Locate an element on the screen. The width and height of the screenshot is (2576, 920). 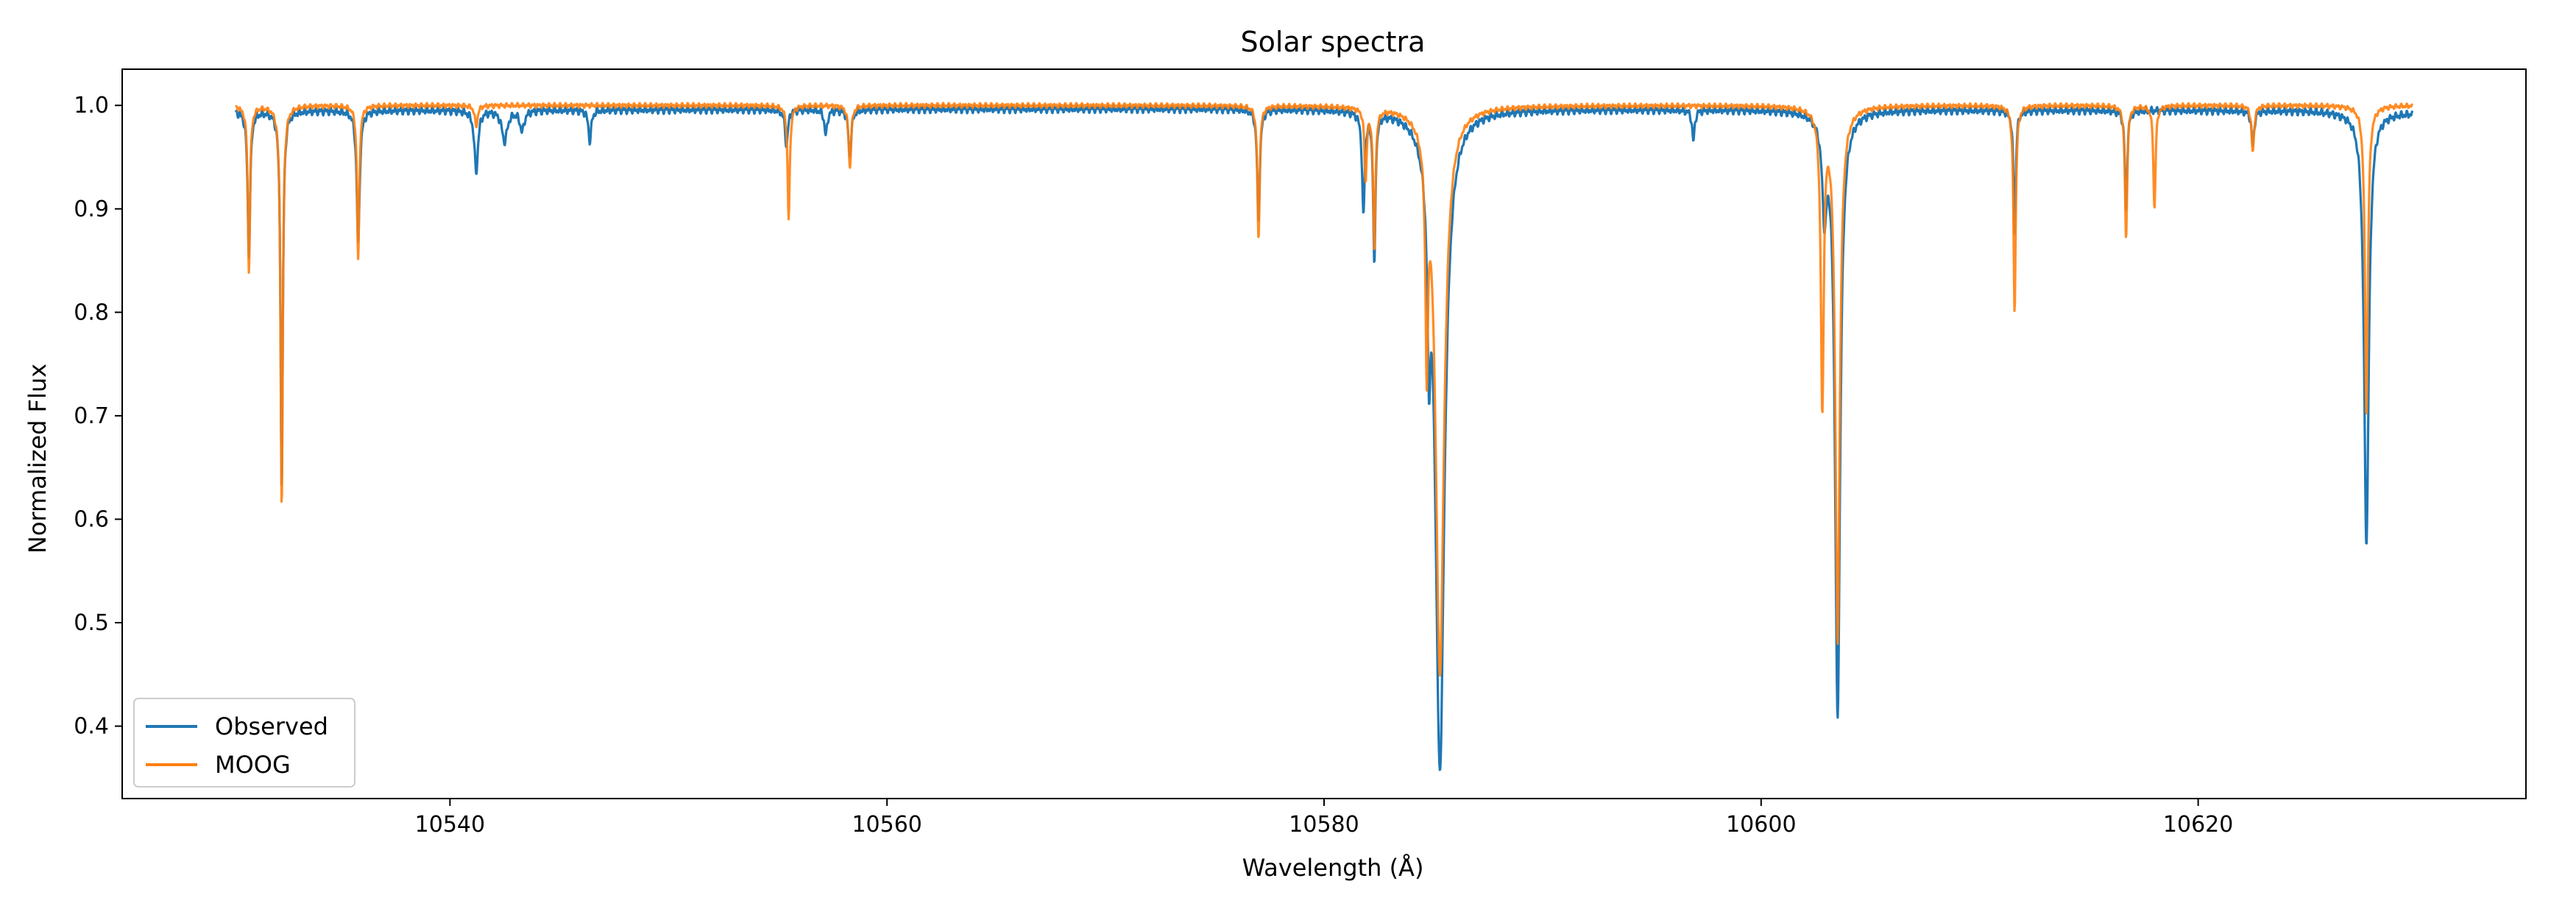
y-tick-label: 0.5 is located at coordinates (91, 623).